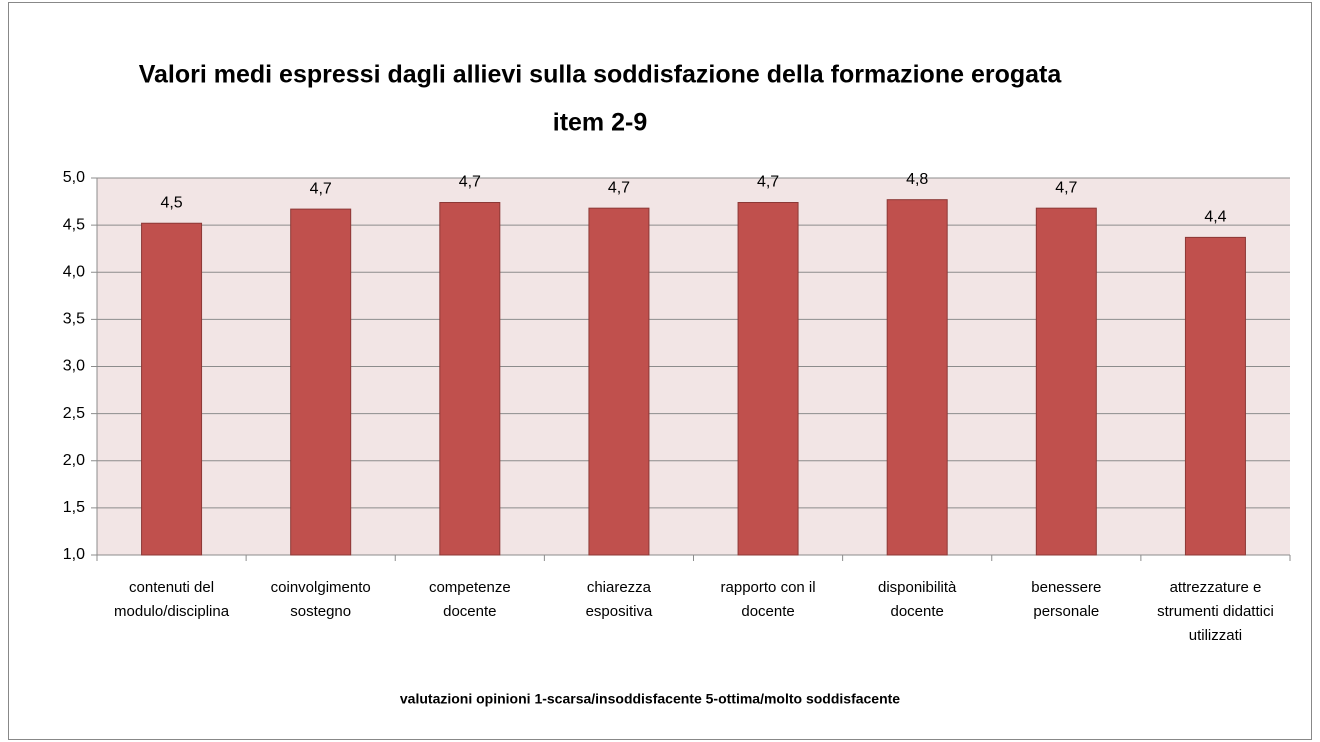  What do you see at coordinates (74, 224) in the screenshot?
I see `y-tick-label: 4,5` at bounding box center [74, 224].